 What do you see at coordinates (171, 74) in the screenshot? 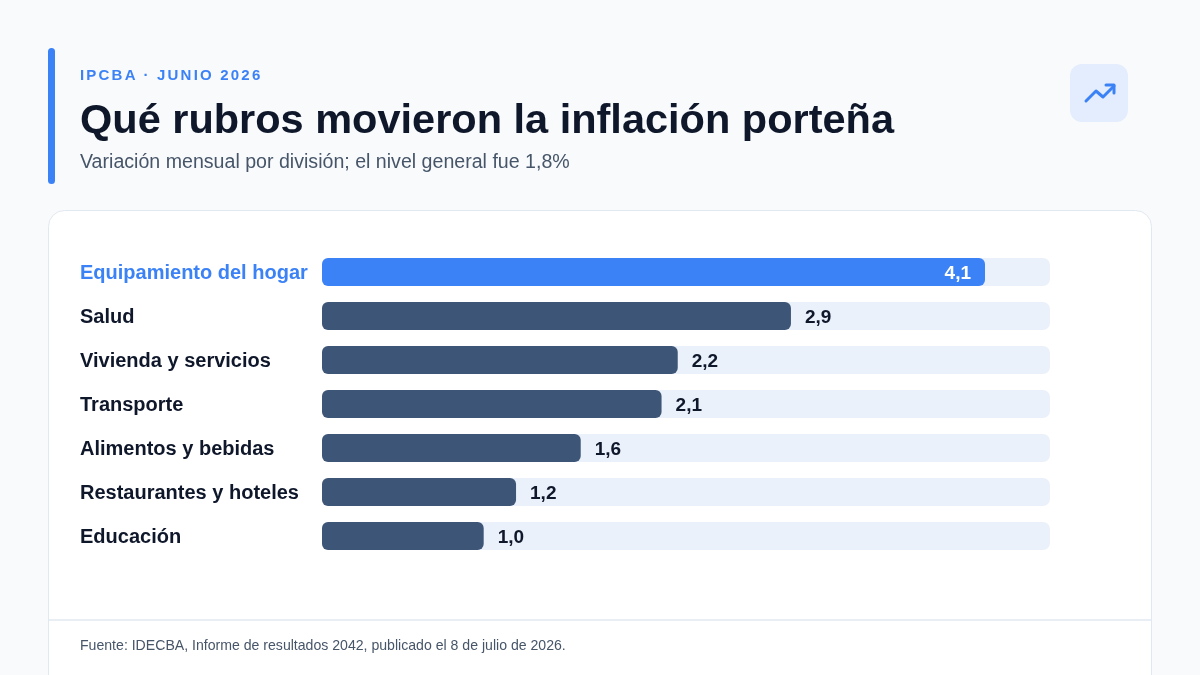
I see `text: IPCBA · JUNIO 2026` at bounding box center [171, 74].